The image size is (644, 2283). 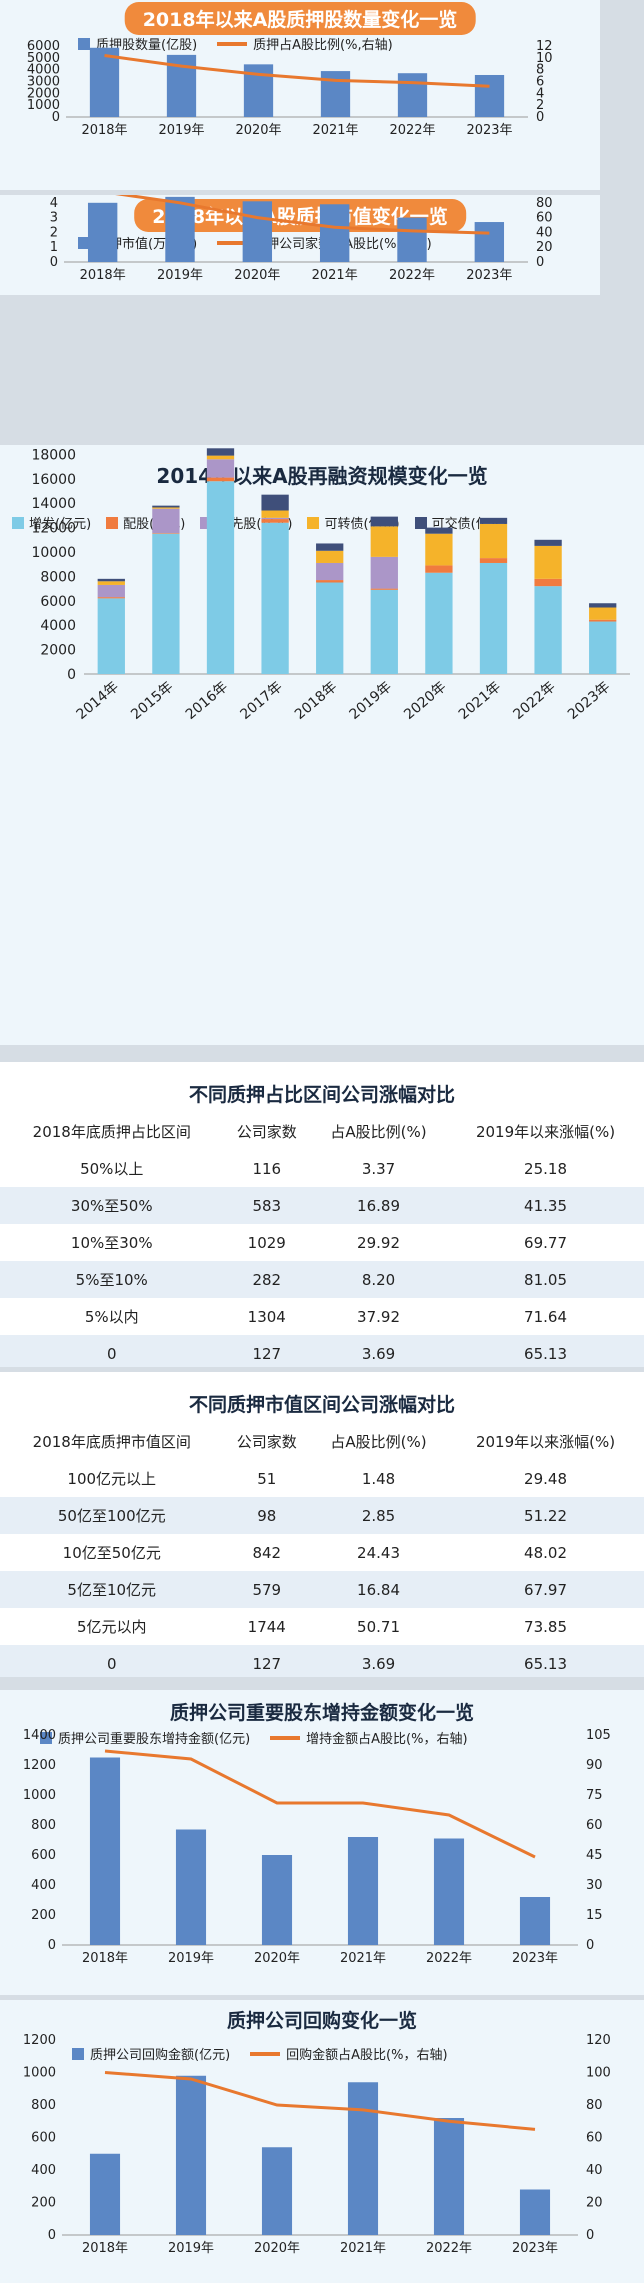 What do you see at coordinates (254, 1737) in the screenshot?
I see `chart-legend: 质押公司重要股东增持金额(亿元) 增持金额占A股比(%，右轴)` at bounding box center [254, 1737].